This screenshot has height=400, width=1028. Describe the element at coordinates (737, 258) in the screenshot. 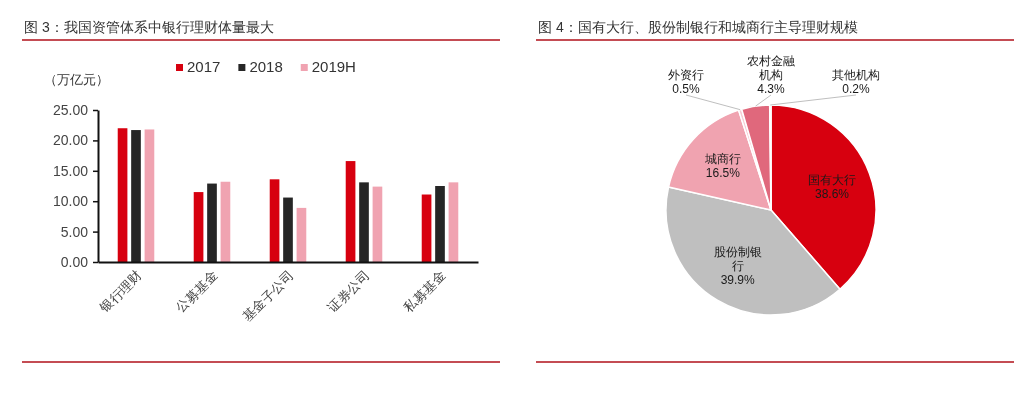

I see `slice-label: 股份制银行` at that location.